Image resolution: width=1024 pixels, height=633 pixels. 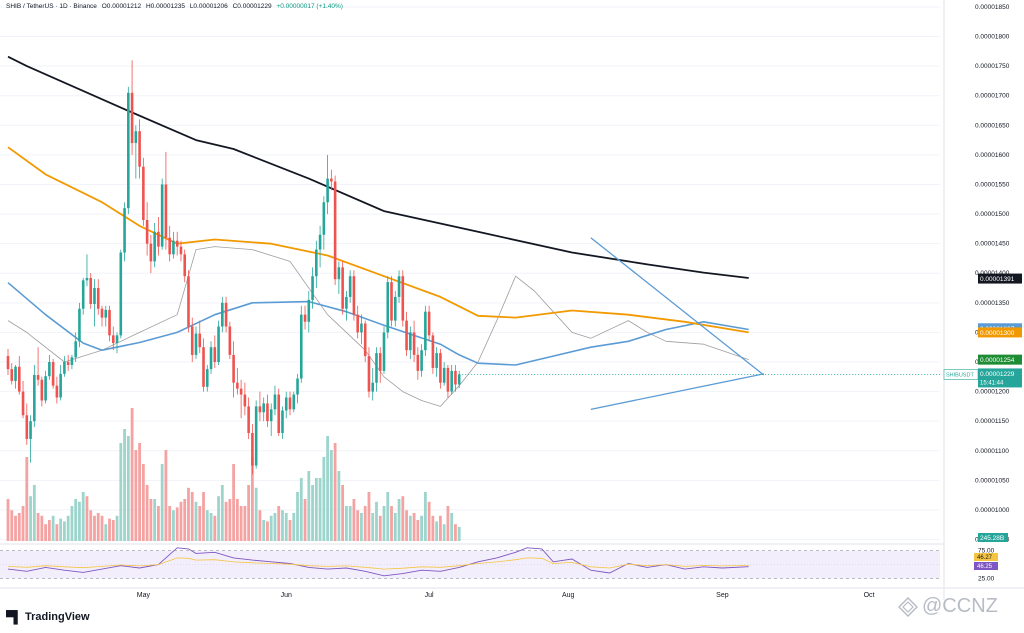 I want to click on price-tick-label: 0.00001800, so click(x=992, y=37).